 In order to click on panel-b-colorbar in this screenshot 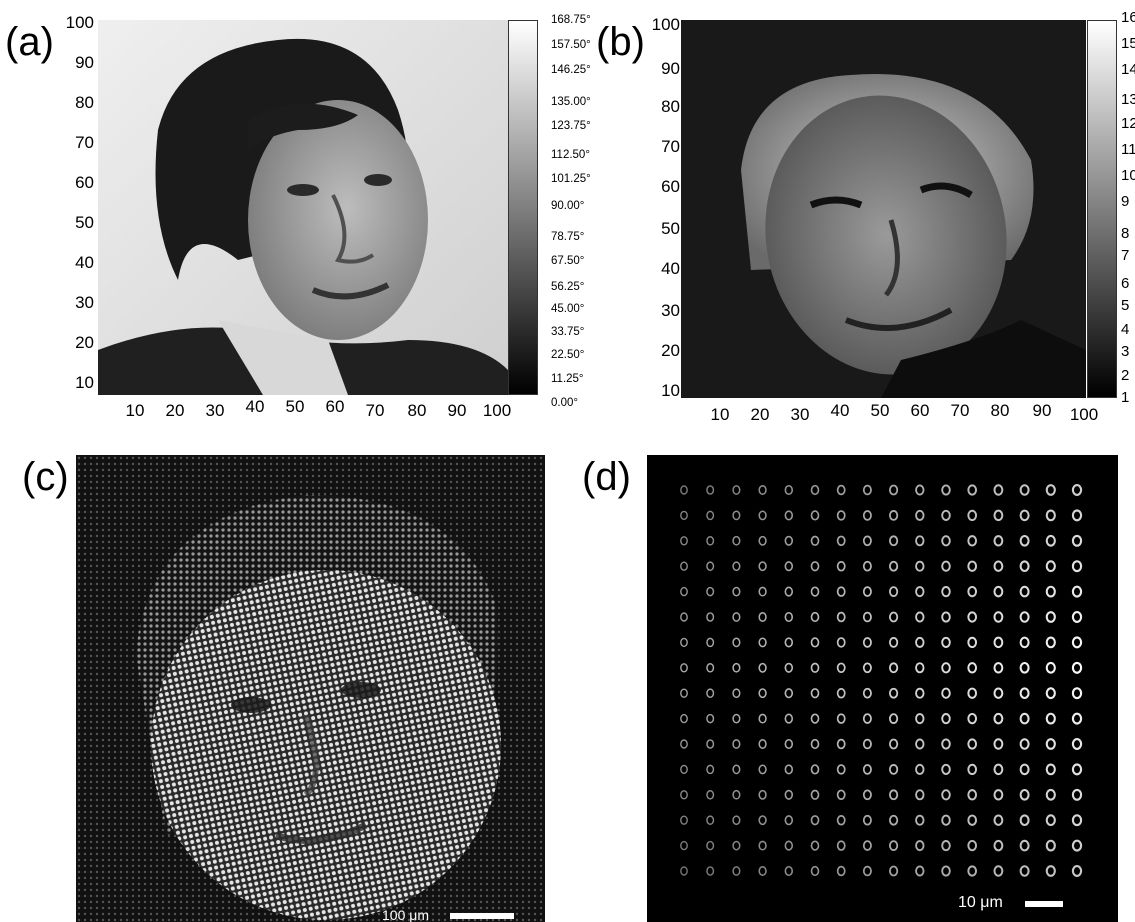, I will do `click(1102, 209)`.